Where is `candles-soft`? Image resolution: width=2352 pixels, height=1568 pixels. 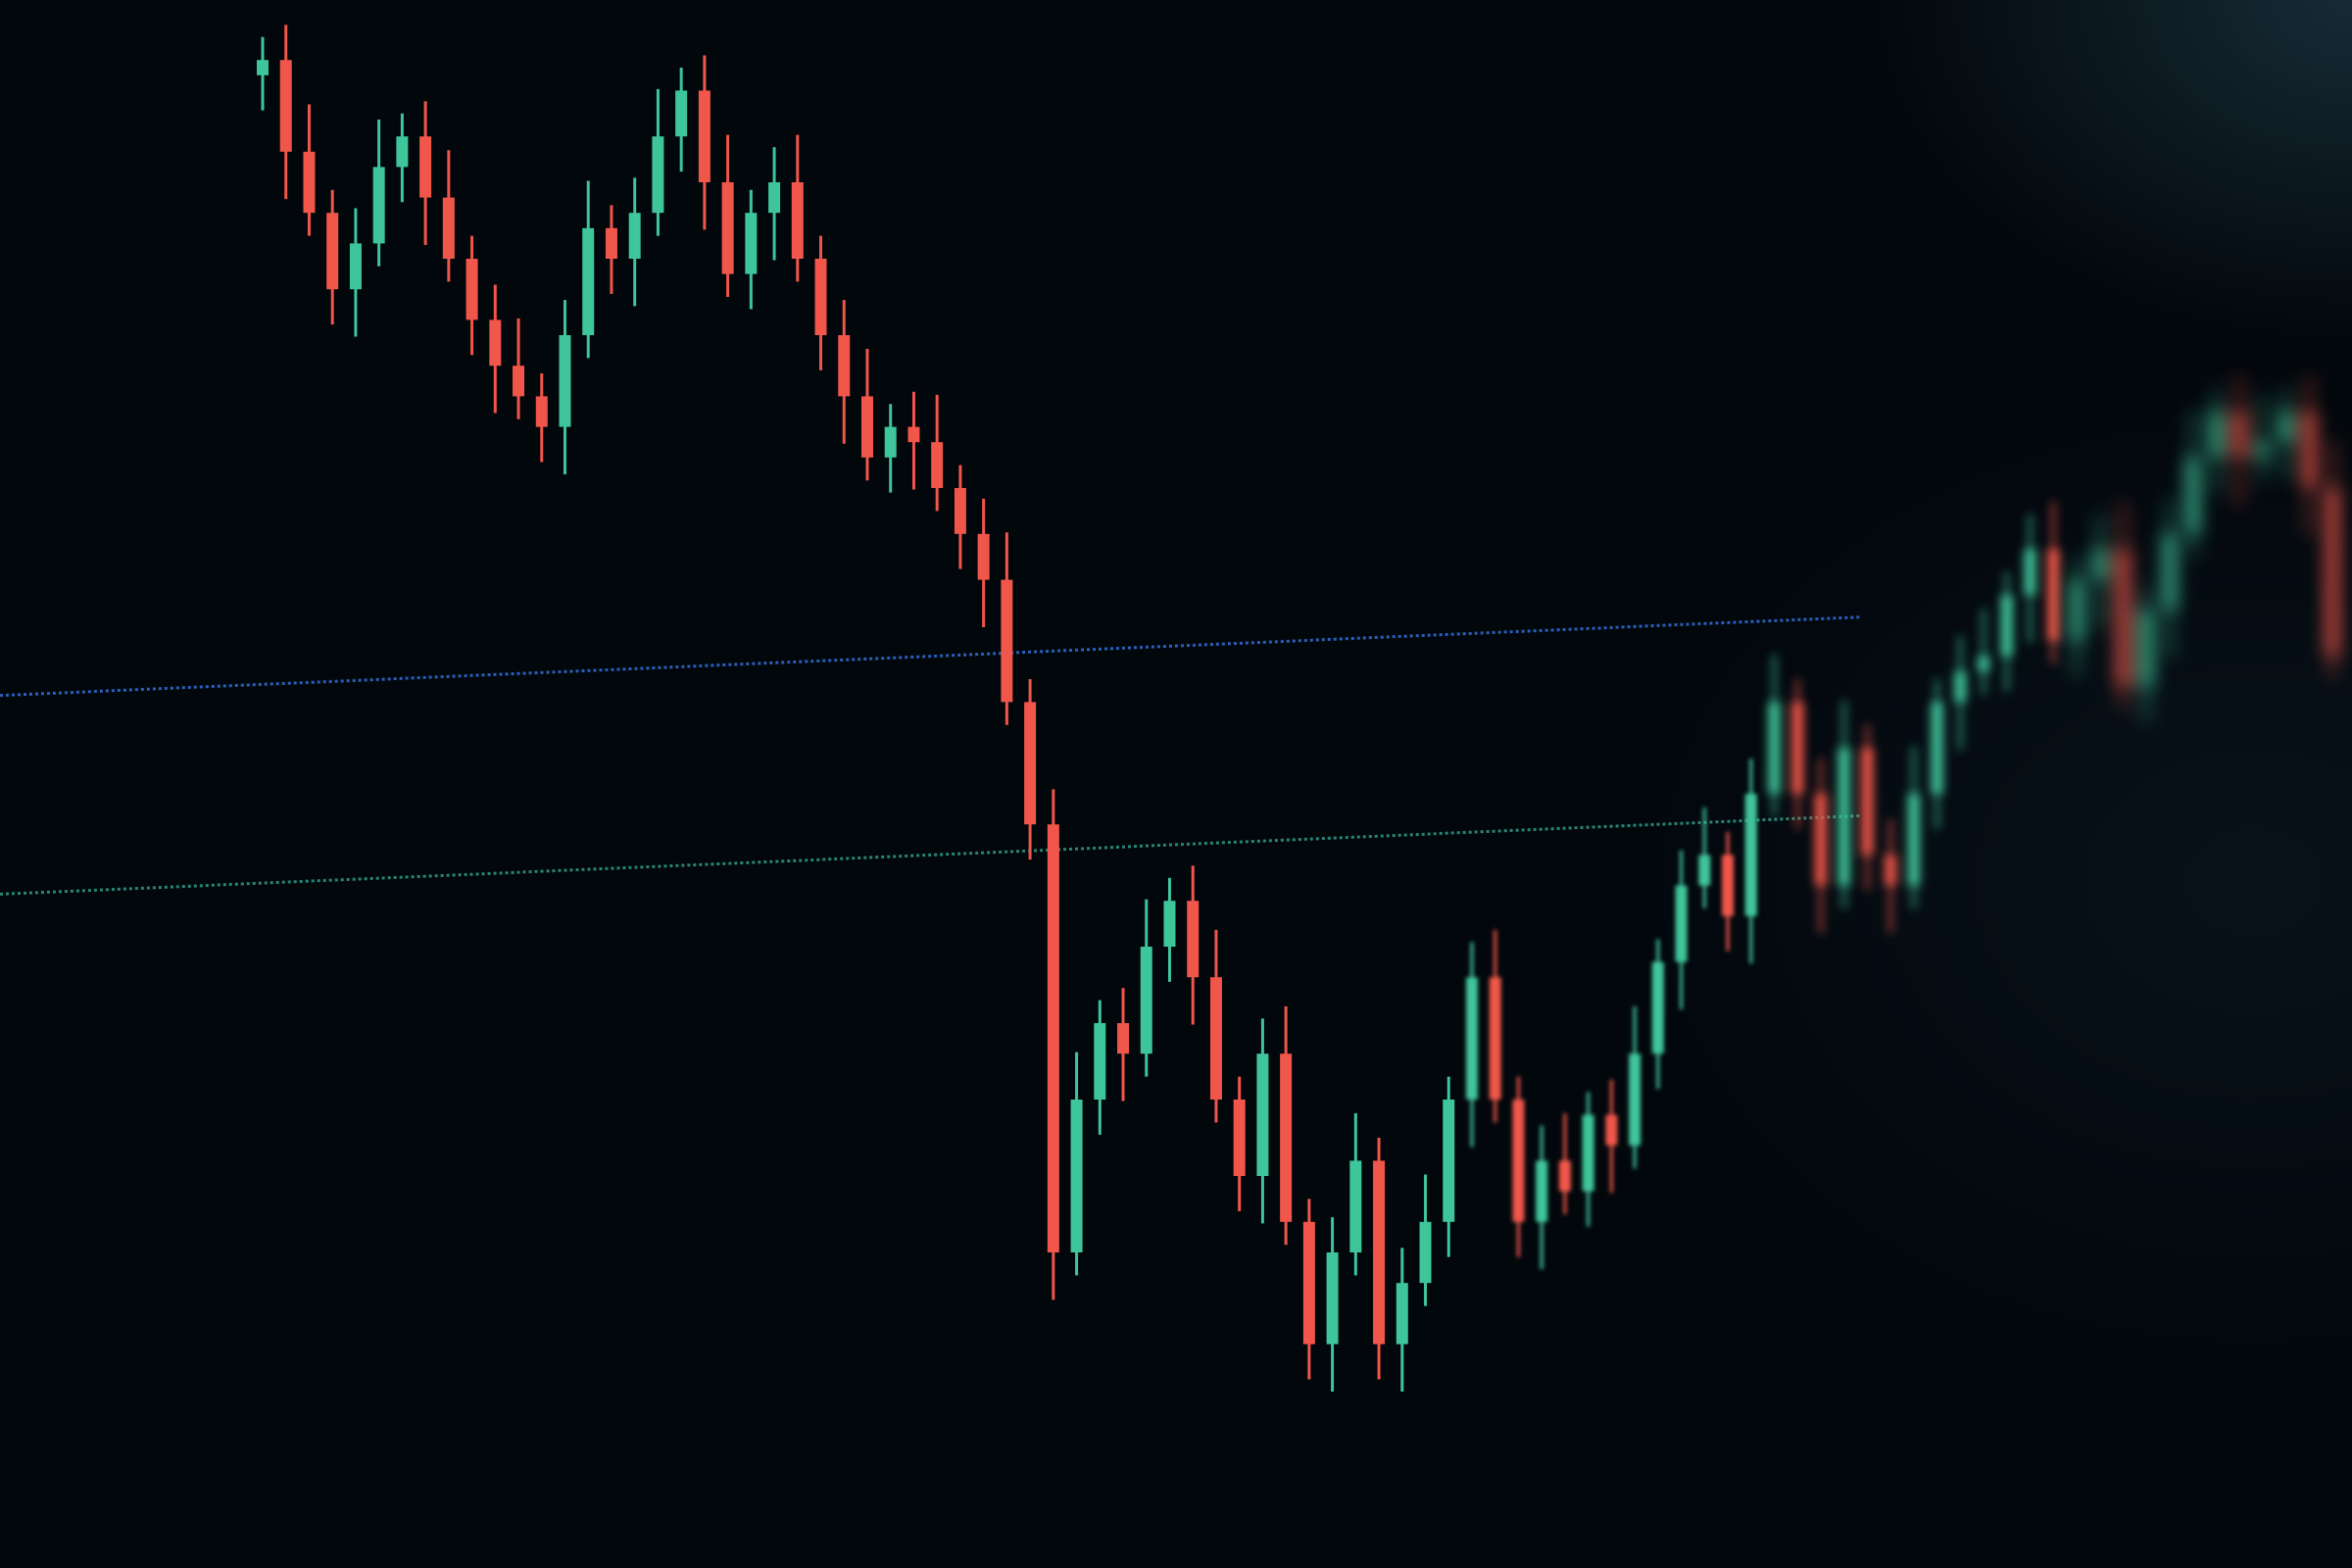 candles-soft is located at coordinates (1611, 1014).